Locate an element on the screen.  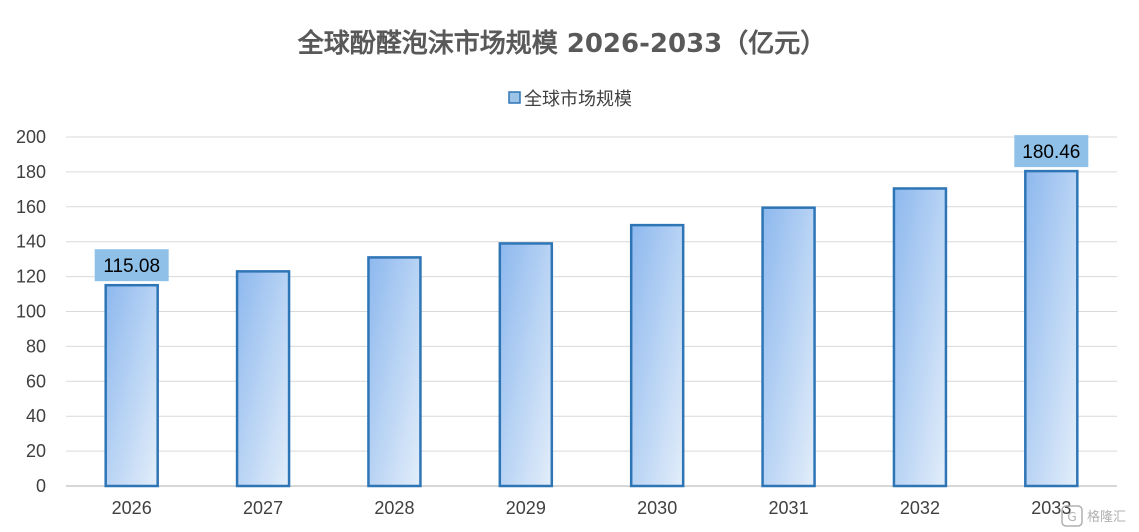
bar-2028 is located at coordinates (394, 372).